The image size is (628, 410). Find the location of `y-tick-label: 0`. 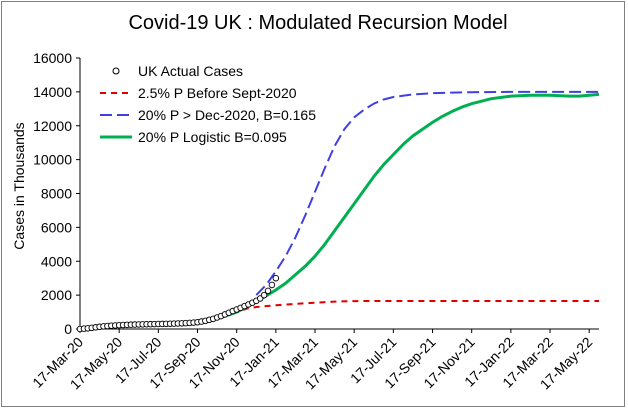

y-tick-label: 0 is located at coordinates (68, 329).